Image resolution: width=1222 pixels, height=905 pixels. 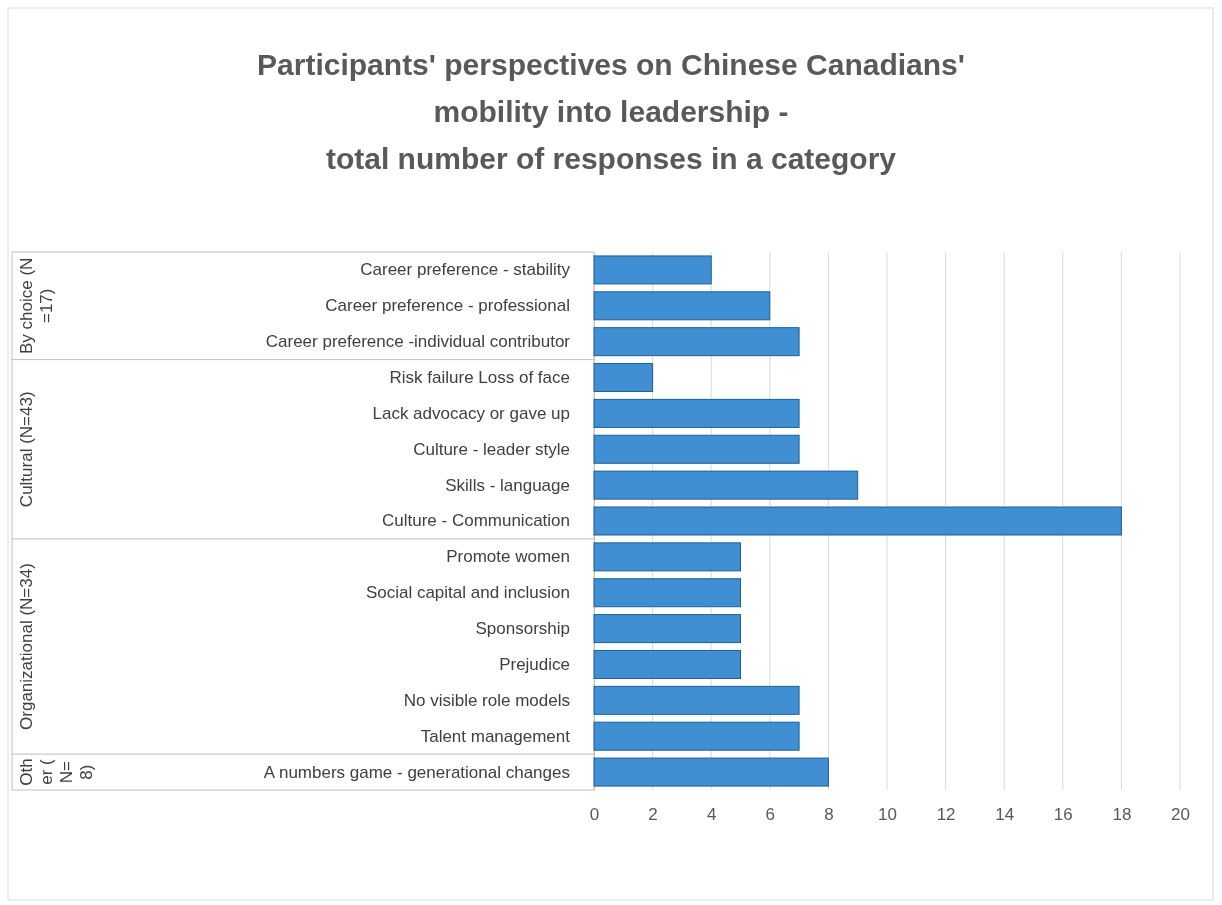 What do you see at coordinates (465, 270) in the screenshot?
I see `y-tick-label: Career preference - stability` at bounding box center [465, 270].